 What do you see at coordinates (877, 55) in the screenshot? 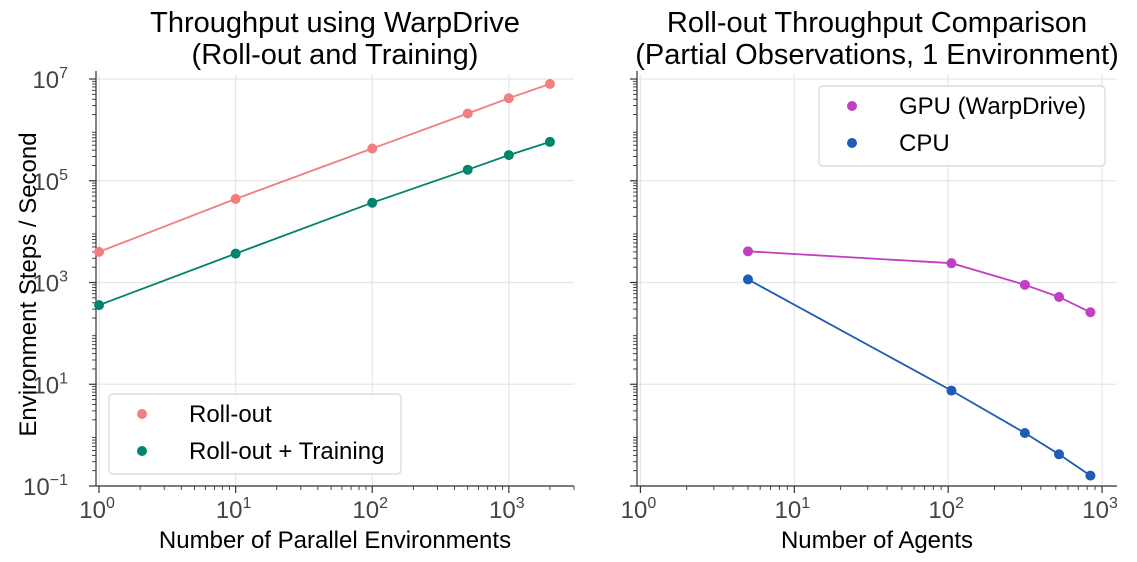
I see `chart-title-line: (Partial Observations, 1 Environment)` at bounding box center [877, 55].